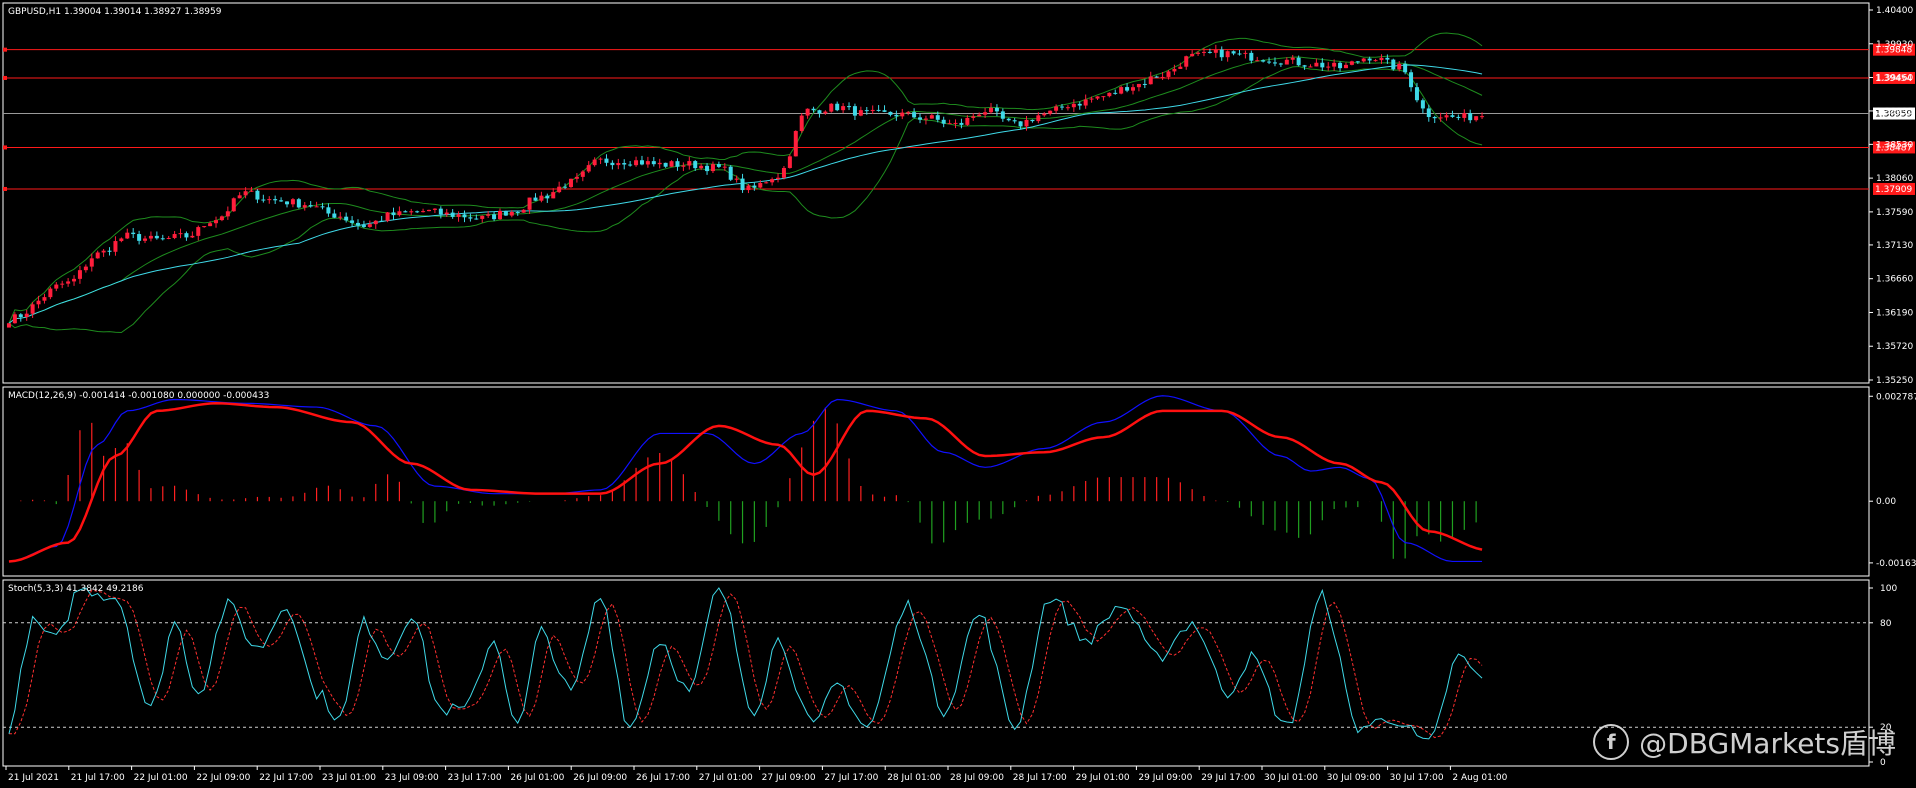 The image size is (1916, 788). What do you see at coordinates (1894, 381) in the screenshot?
I see `price-tick-label: 1.35250` at bounding box center [1894, 381].